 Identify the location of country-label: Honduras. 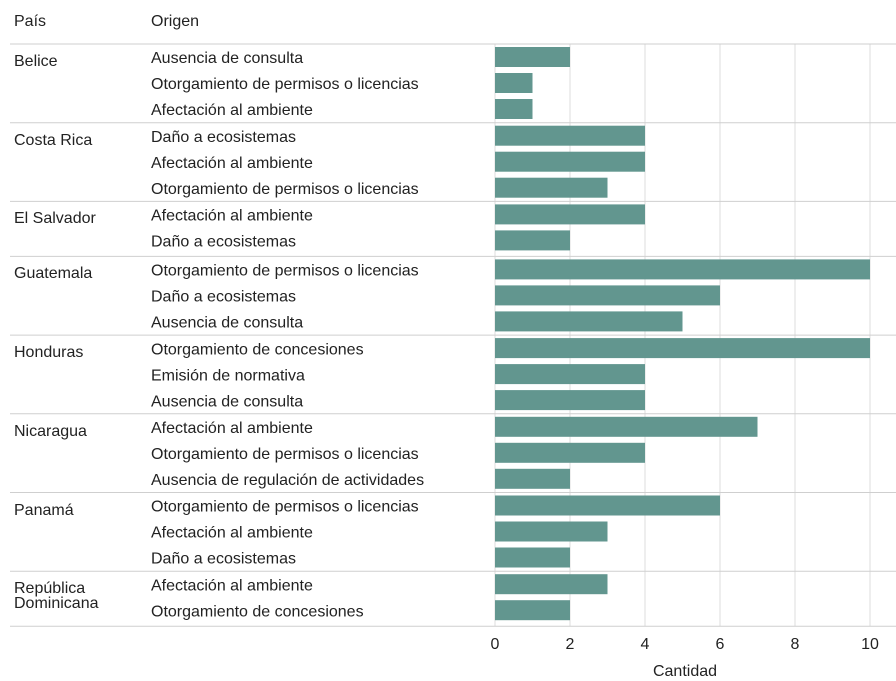
(49, 353).